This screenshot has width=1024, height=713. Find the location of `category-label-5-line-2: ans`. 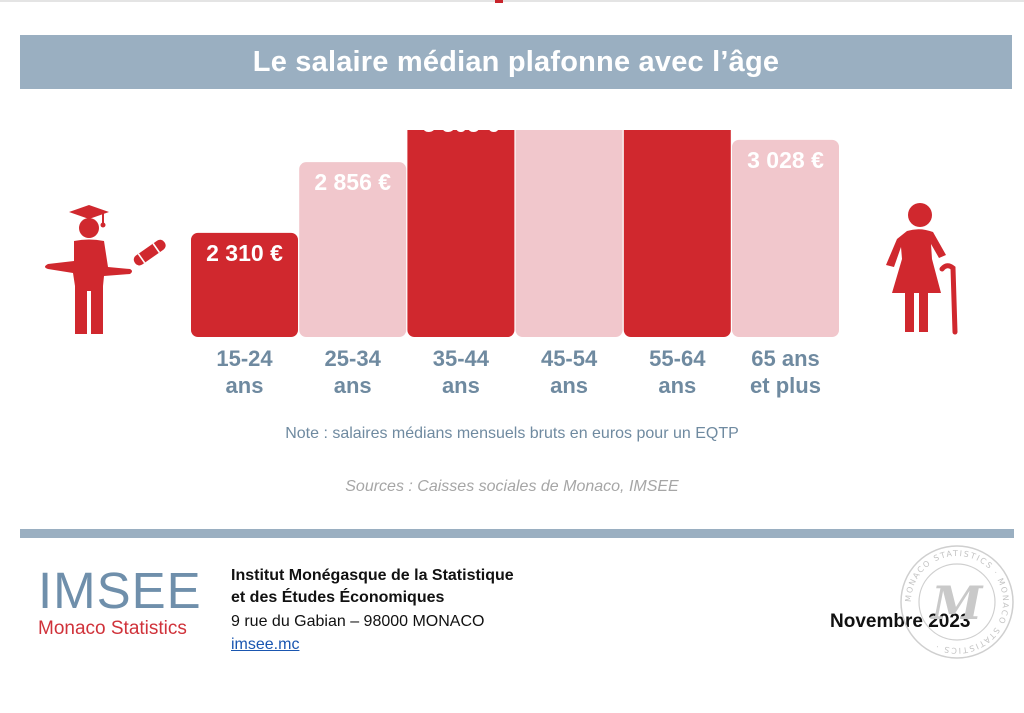

category-label-5-line-2: ans is located at coordinates (677, 385).